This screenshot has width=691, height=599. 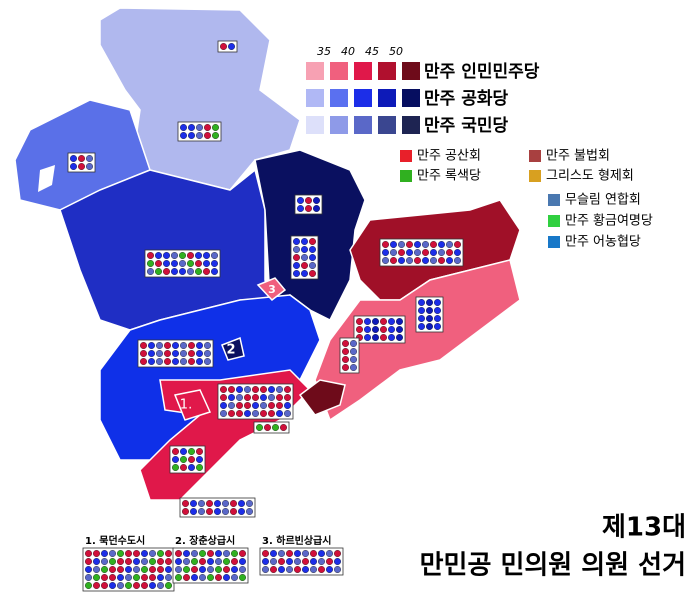 I want to click on legend-label: 만주 공화당, so click(x=466, y=99).